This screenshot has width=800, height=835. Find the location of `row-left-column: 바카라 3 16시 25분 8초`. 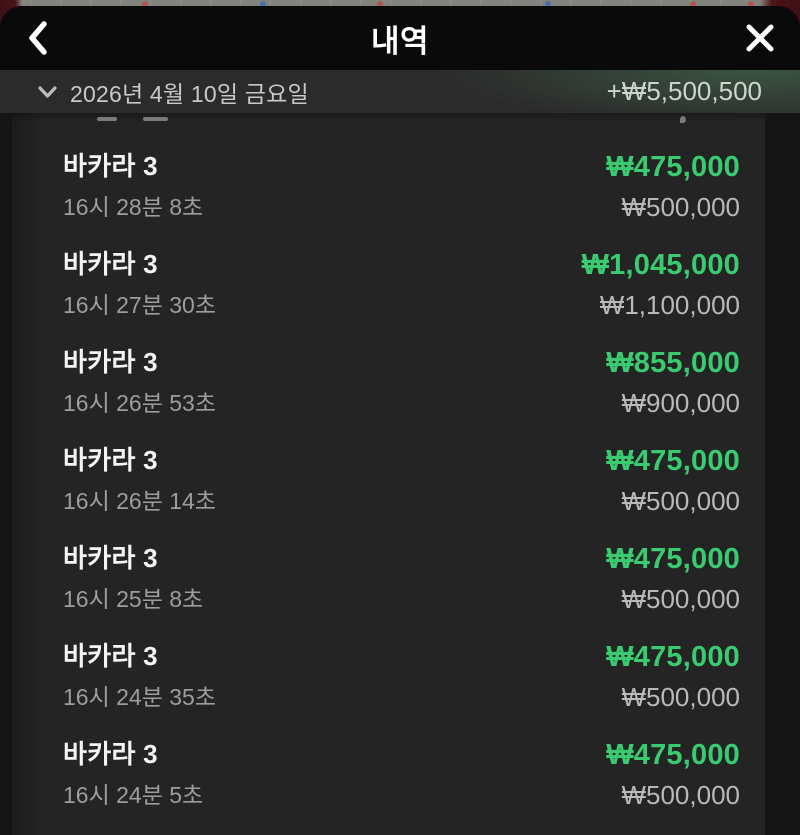

row-left-column: 바카라 3 16시 25분 8초 is located at coordinates (133, 578).